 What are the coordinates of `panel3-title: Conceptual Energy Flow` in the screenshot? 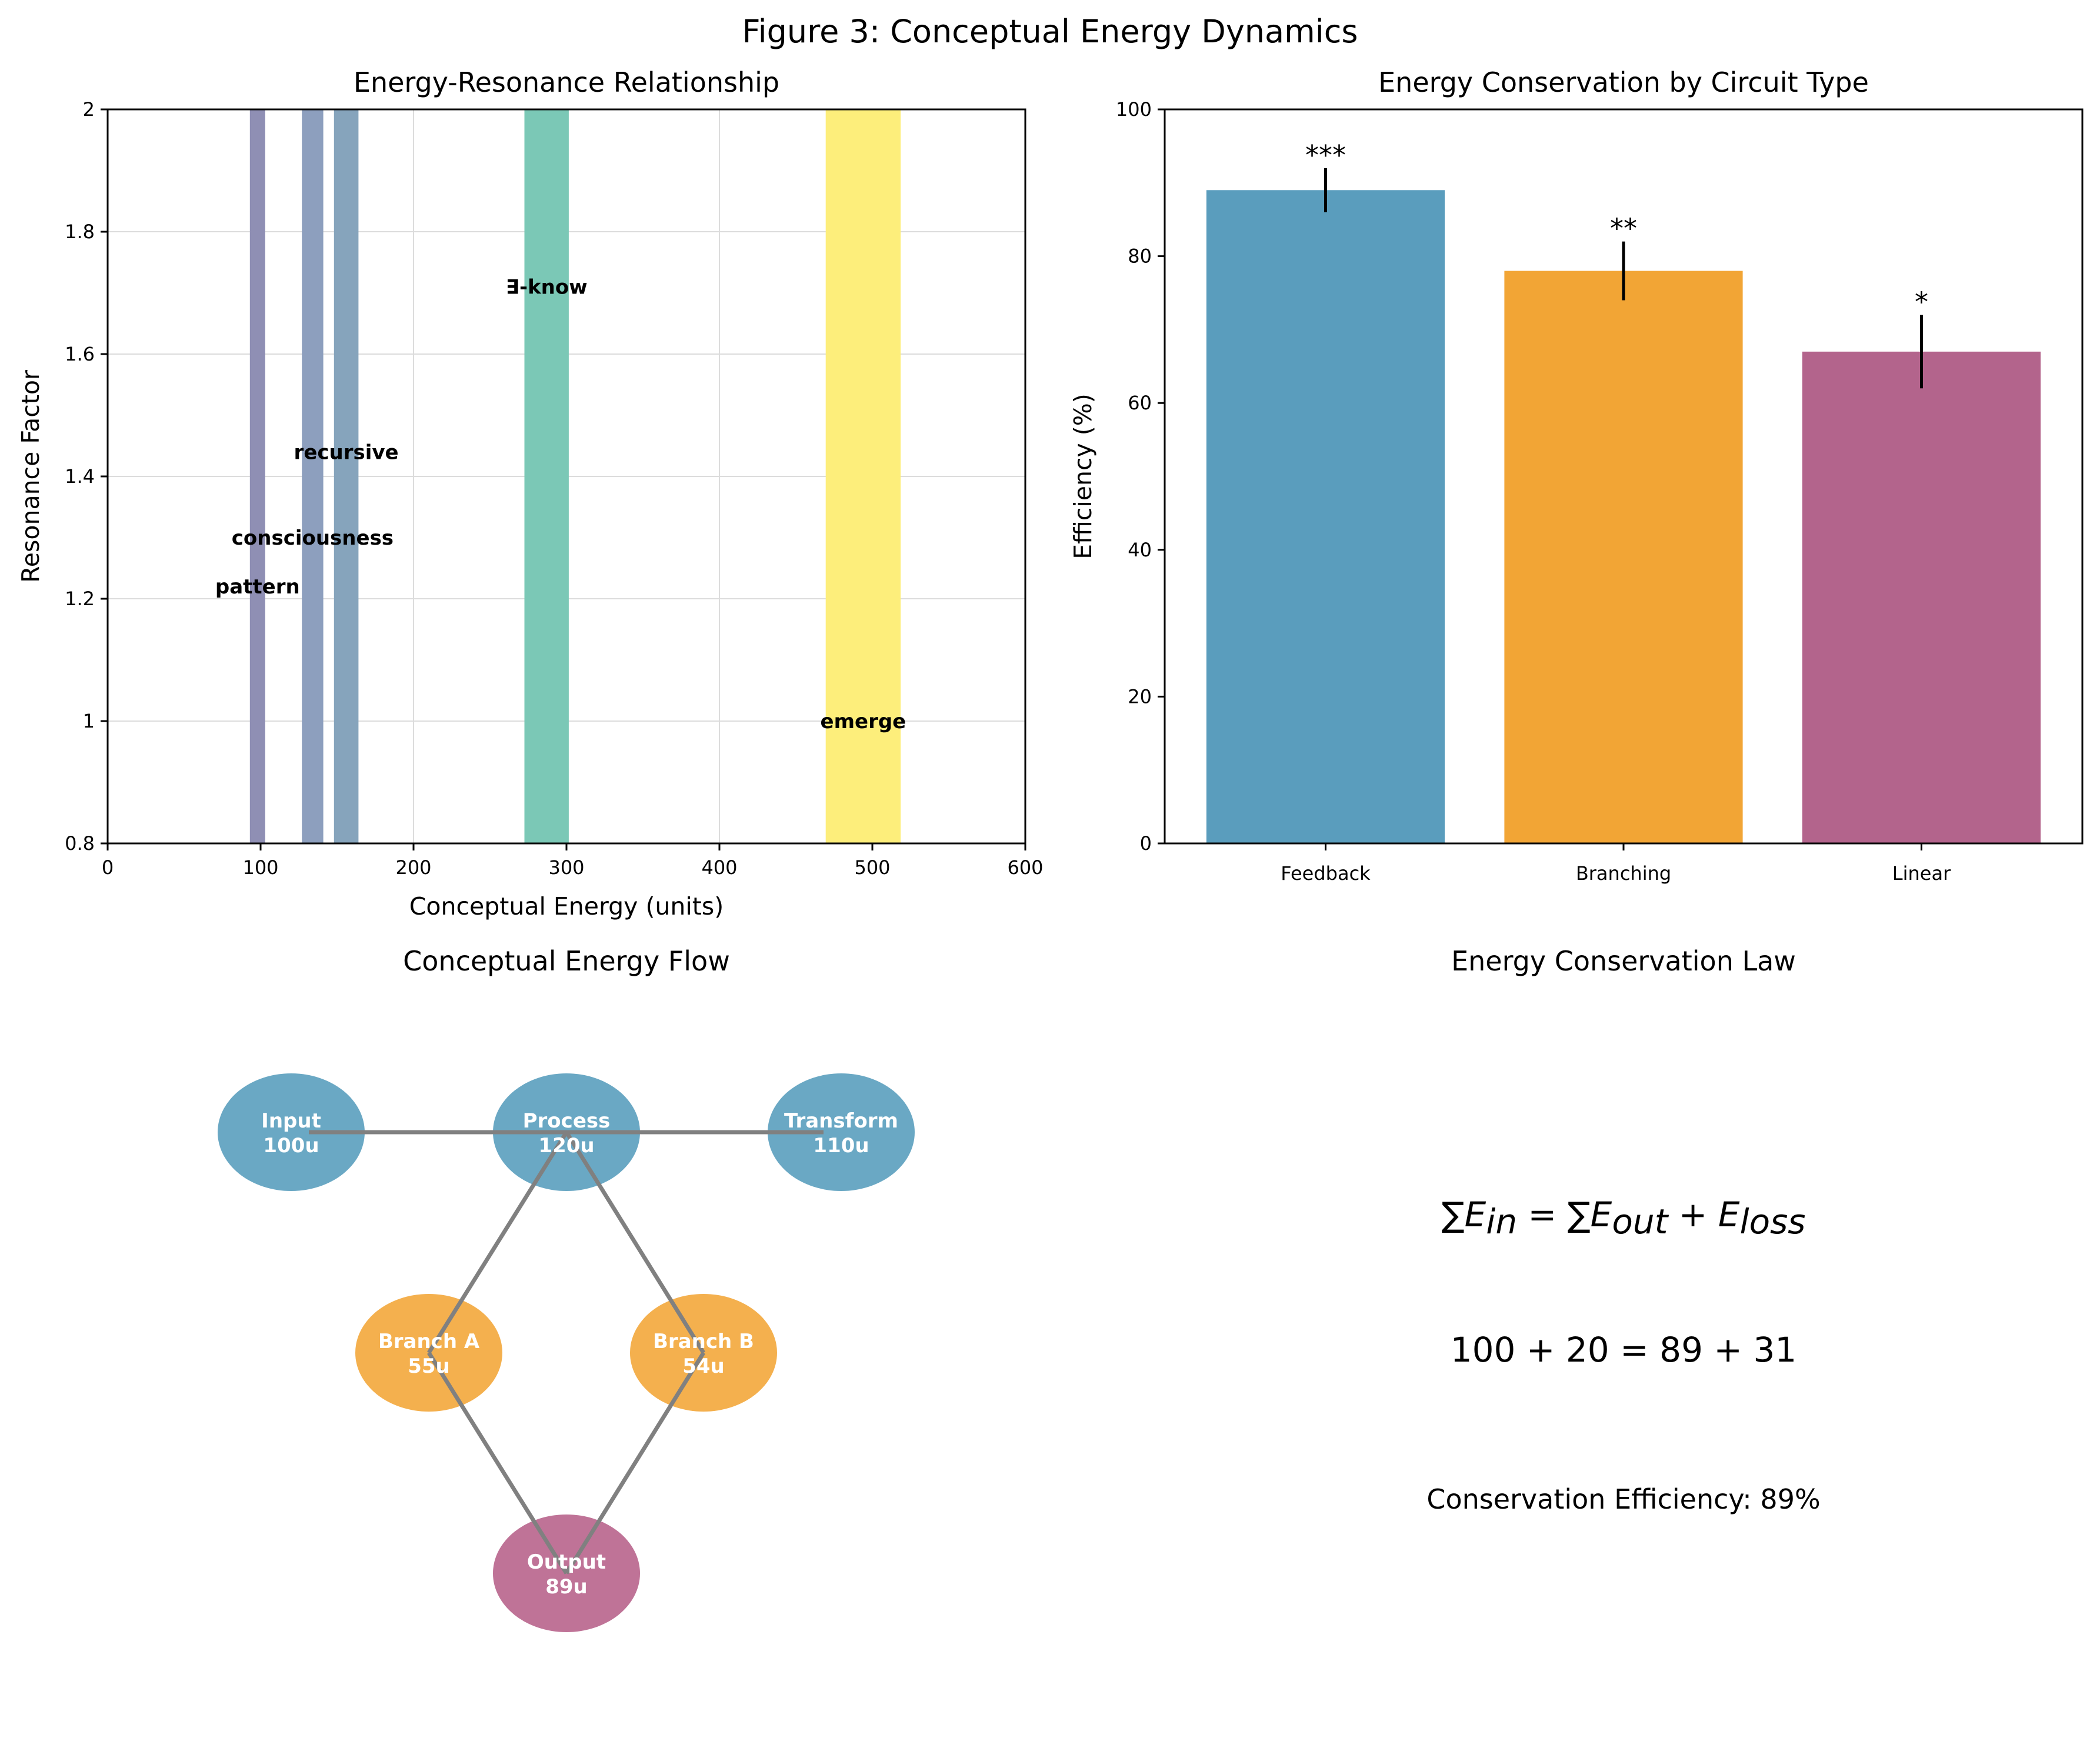 It's located at (566, 961).